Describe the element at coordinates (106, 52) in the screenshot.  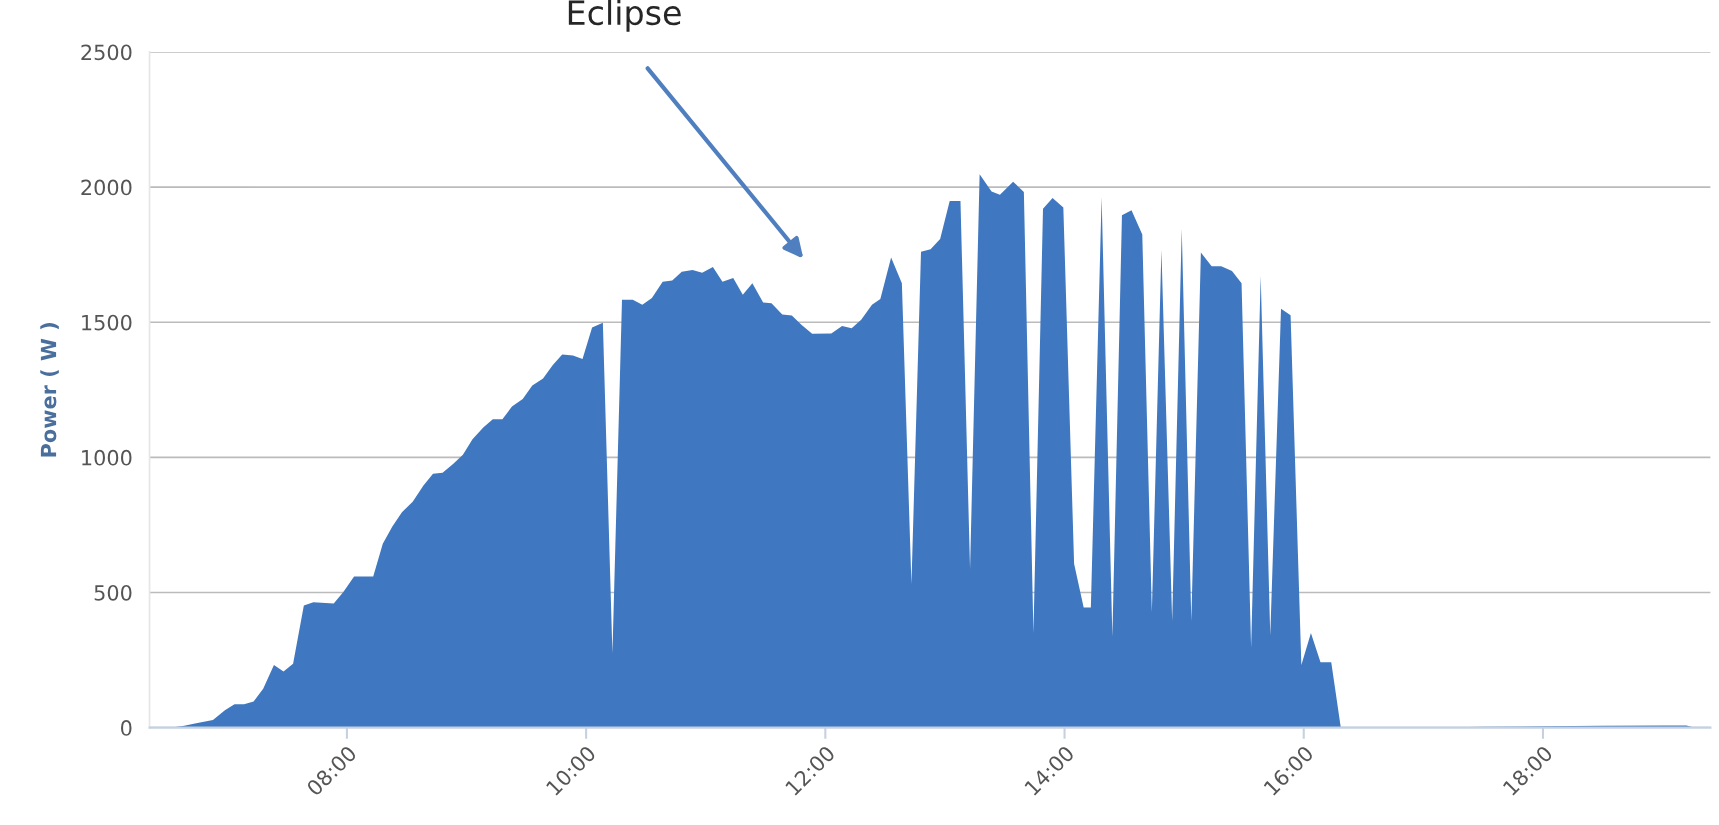
I see `y-tick-label: 2500` at that location.